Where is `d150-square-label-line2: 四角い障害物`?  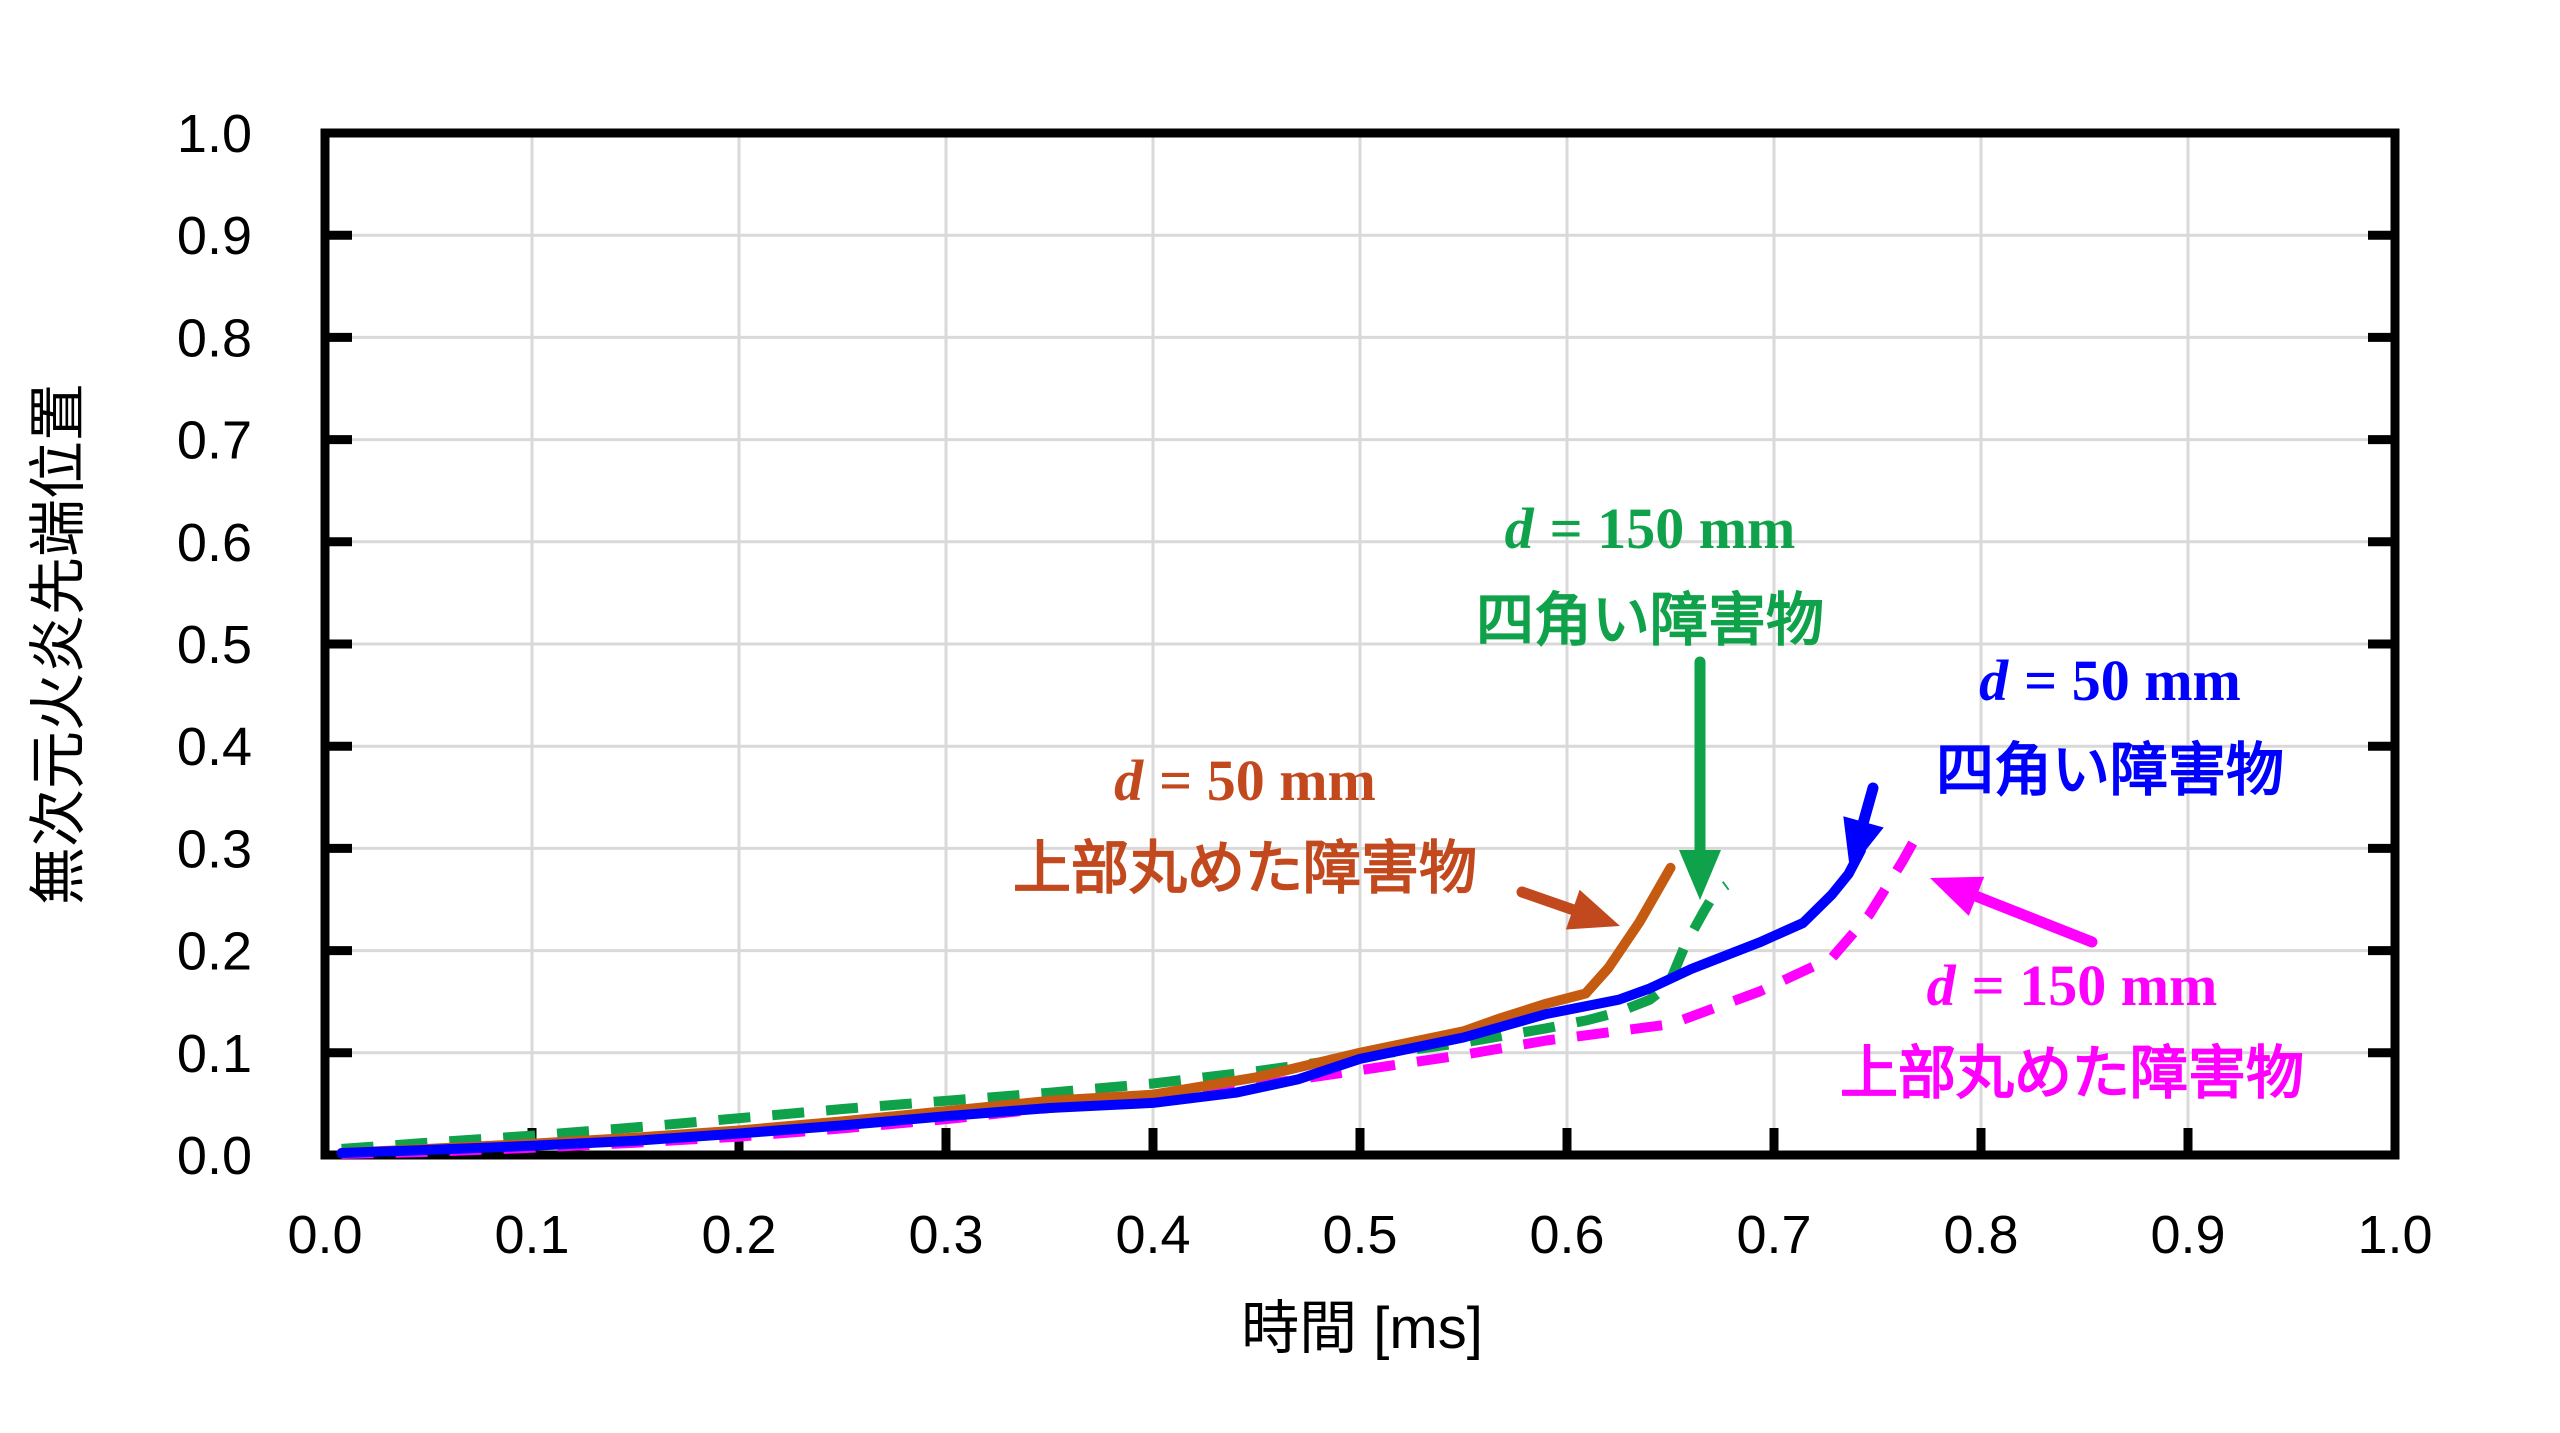 d150-square-label-line2: 四角い障害物 is located at coordinates (1650, 620).